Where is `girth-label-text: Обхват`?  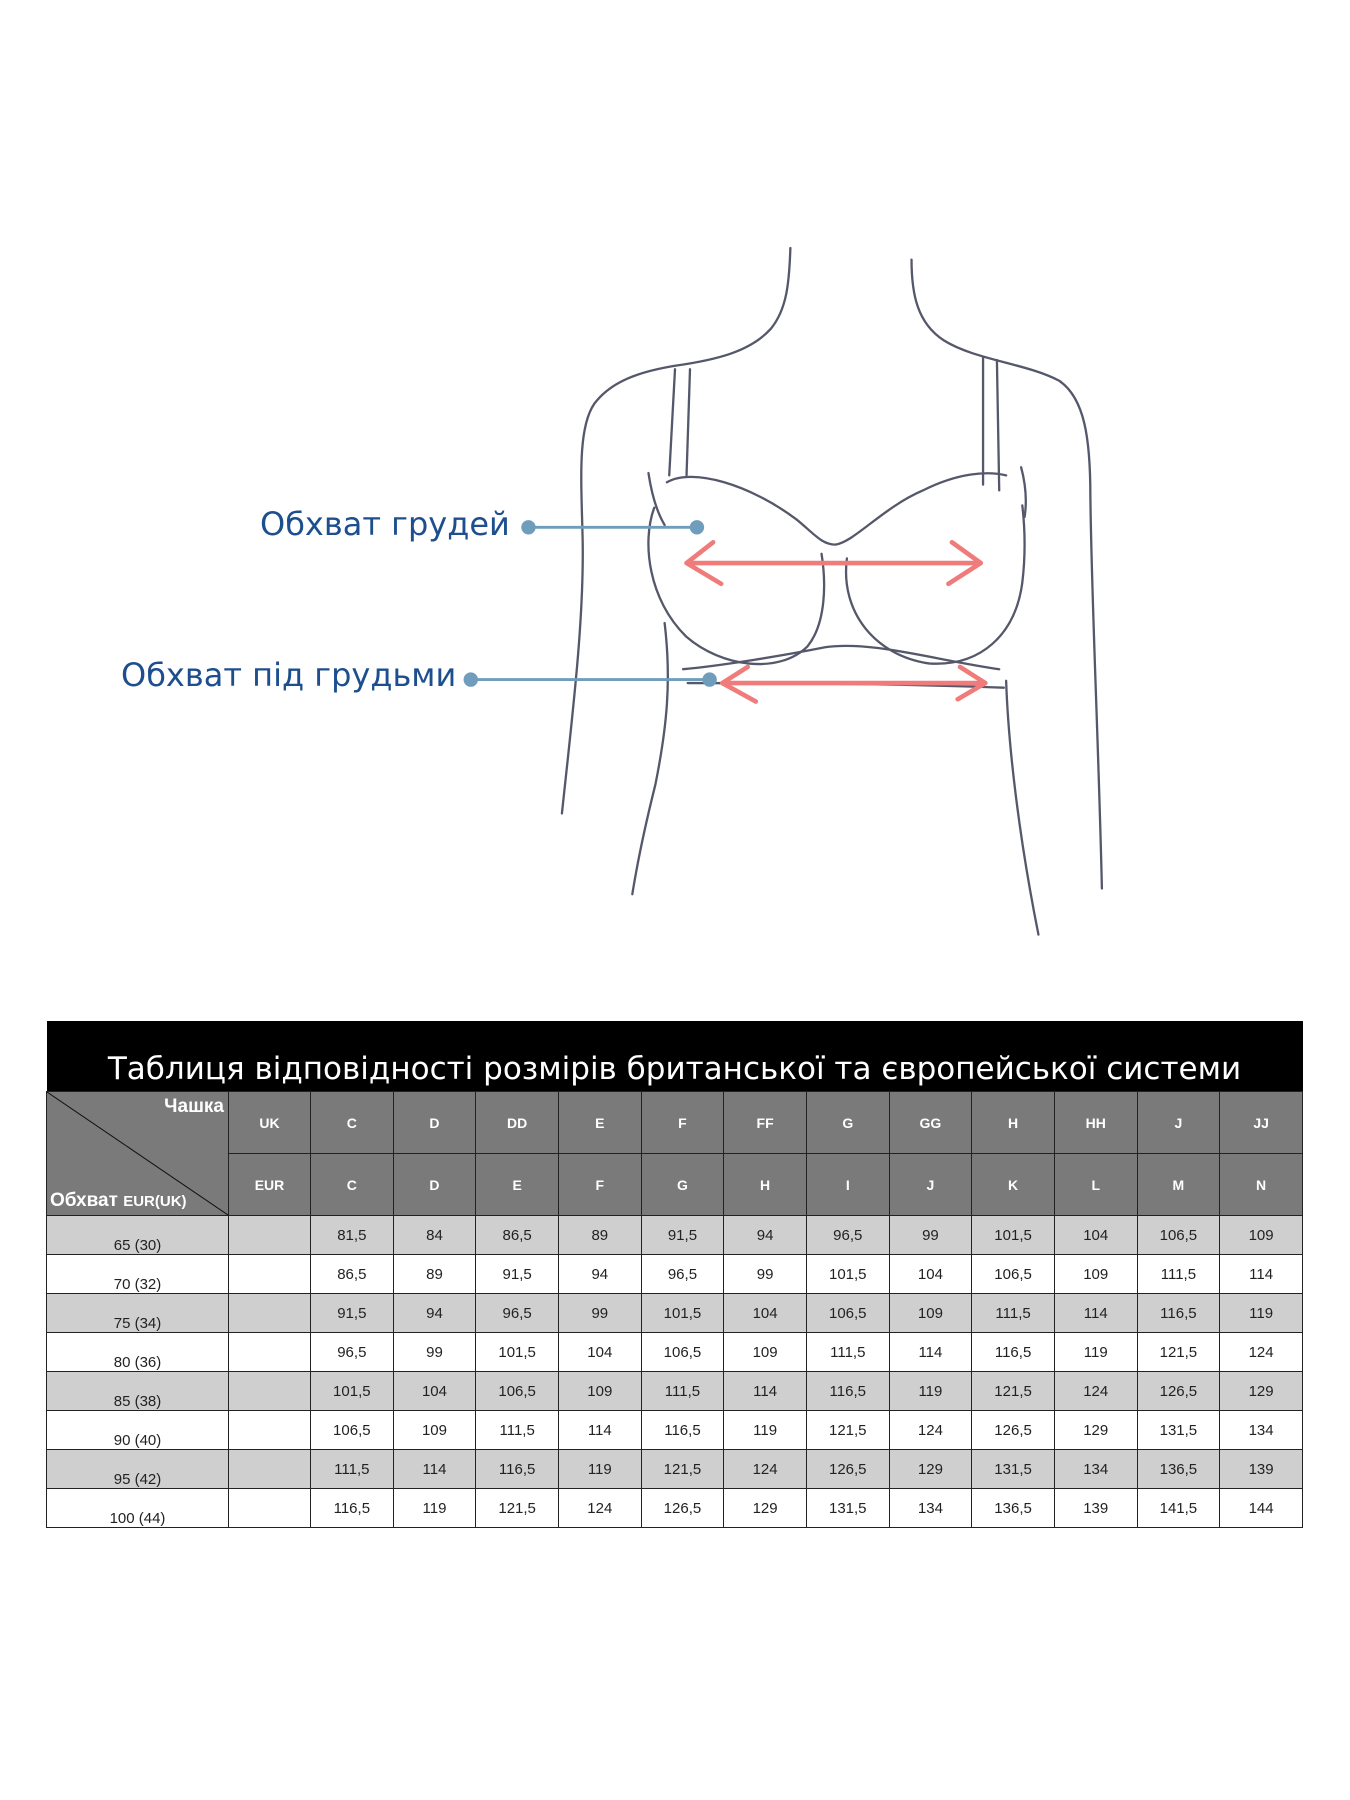 girth-label-text: Обхват is located at coordinates (84, 1200).